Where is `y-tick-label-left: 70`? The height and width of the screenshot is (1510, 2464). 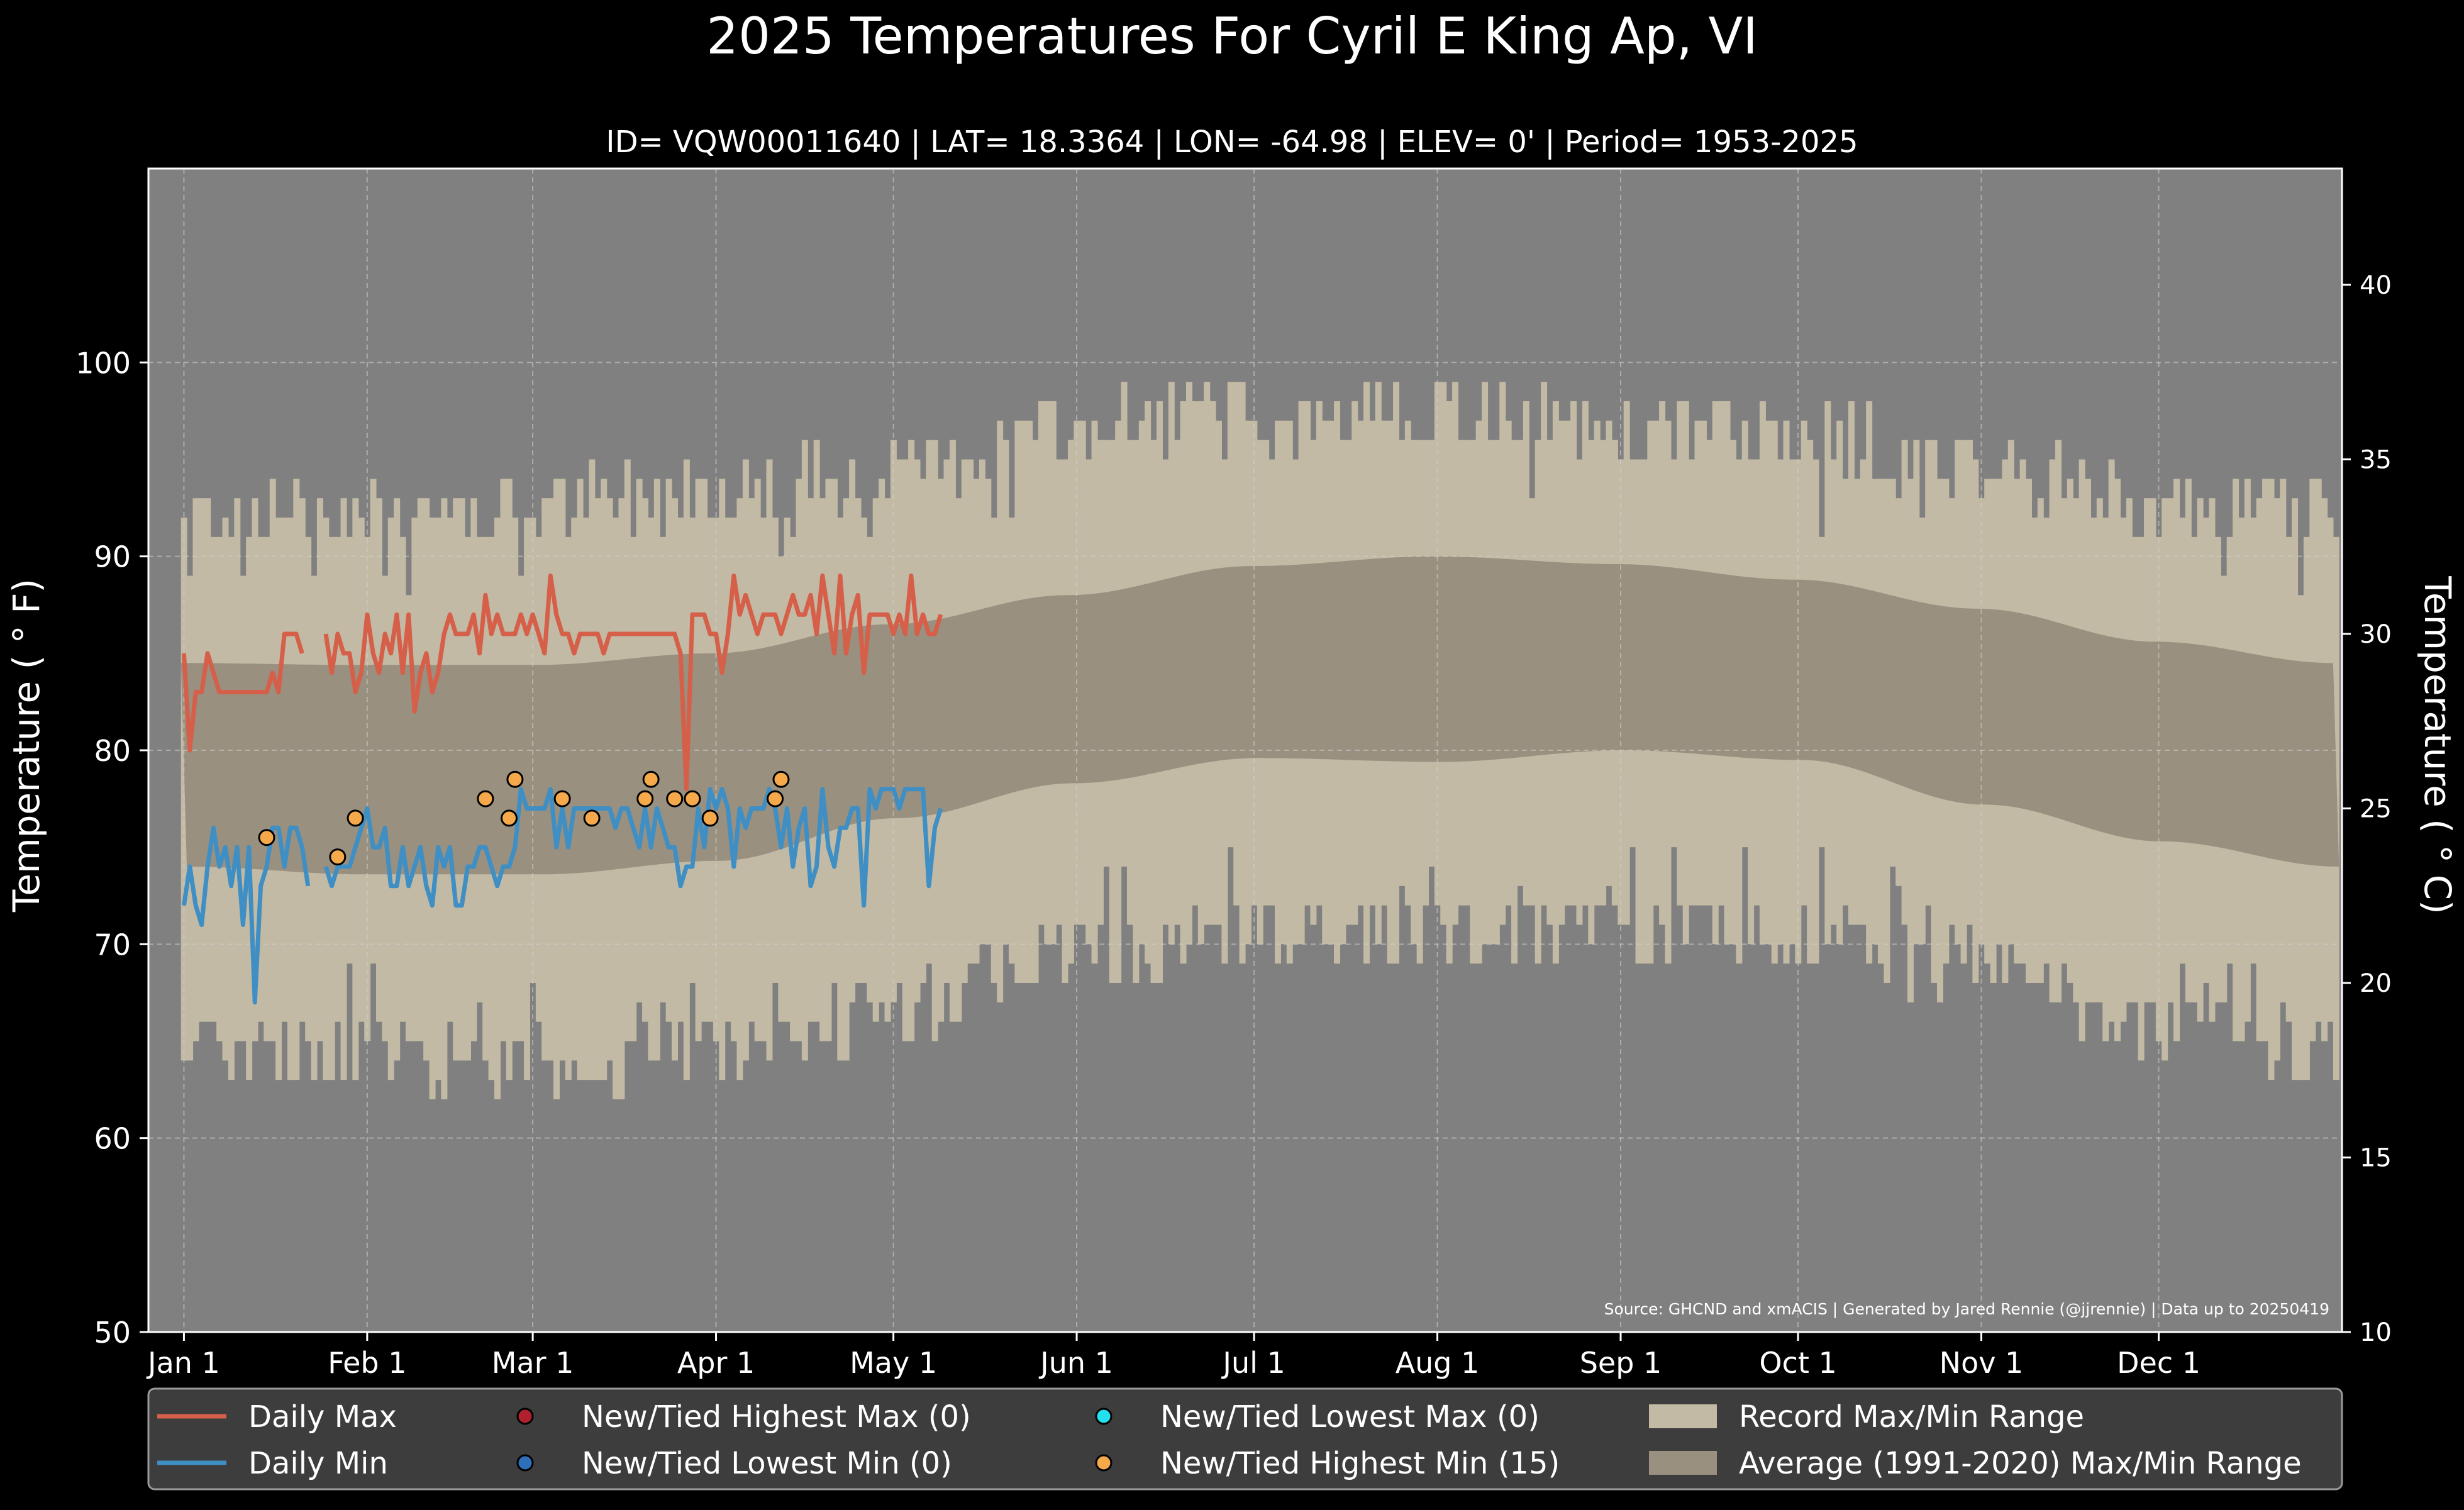 y-tick-label-left: 70 is located at coordinates (112, 945).